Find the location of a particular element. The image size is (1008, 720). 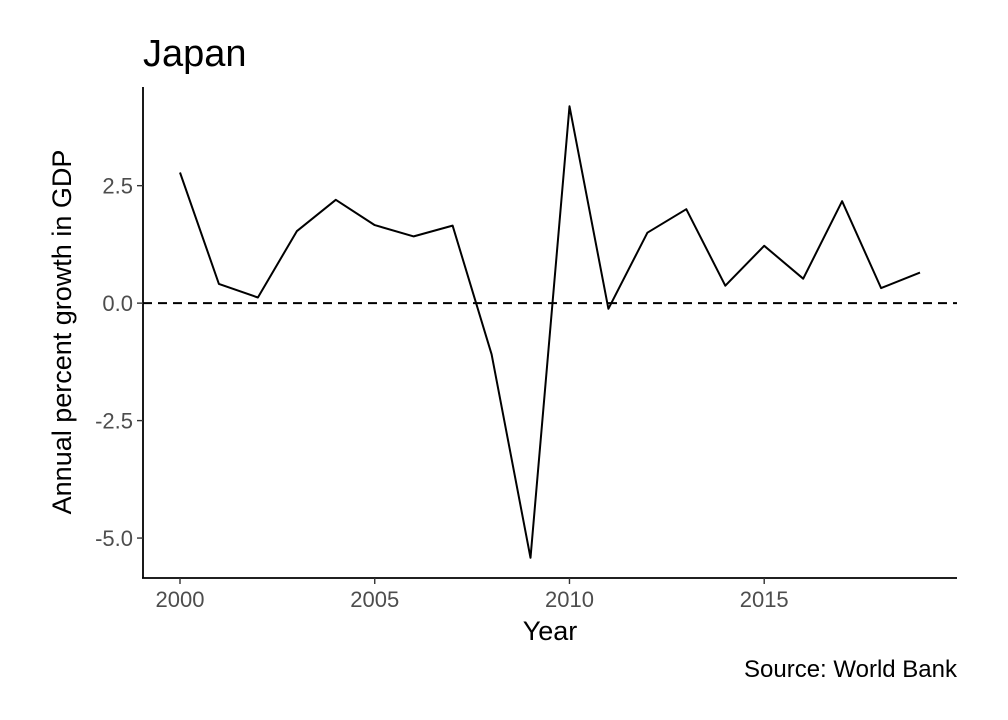

y-tick-label: 2.5 is located at coordinates (117, 186).